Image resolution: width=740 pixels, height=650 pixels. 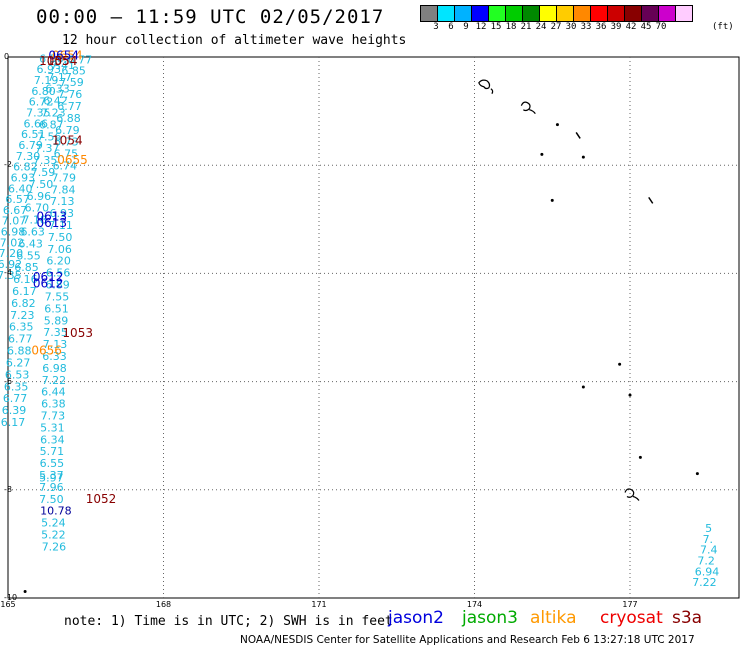 I want to click on x-tick-label: 171, so click(x=319, y=604).